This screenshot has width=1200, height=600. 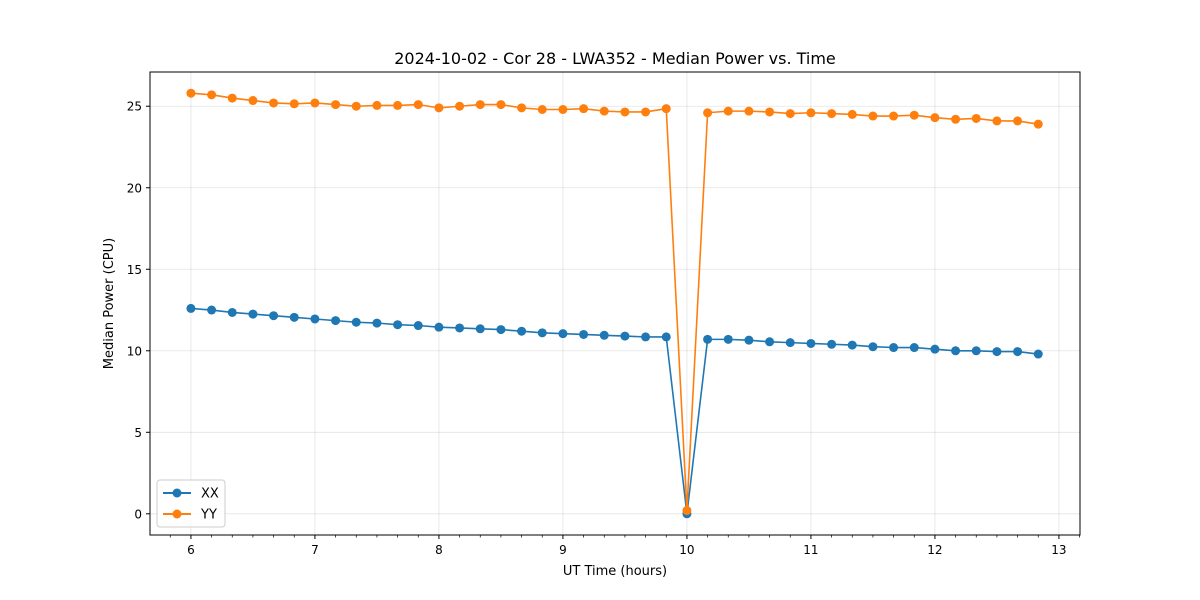 I want to click on y-tick-label: 25, so click(x=134, y=107).